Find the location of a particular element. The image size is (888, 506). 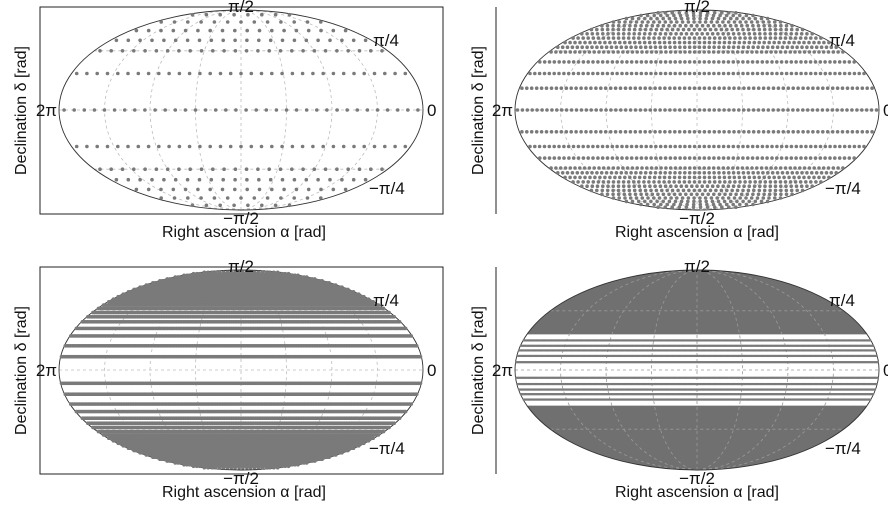

x-axis-label: Right ascension α [rad] is located at coordinates (697, 232).